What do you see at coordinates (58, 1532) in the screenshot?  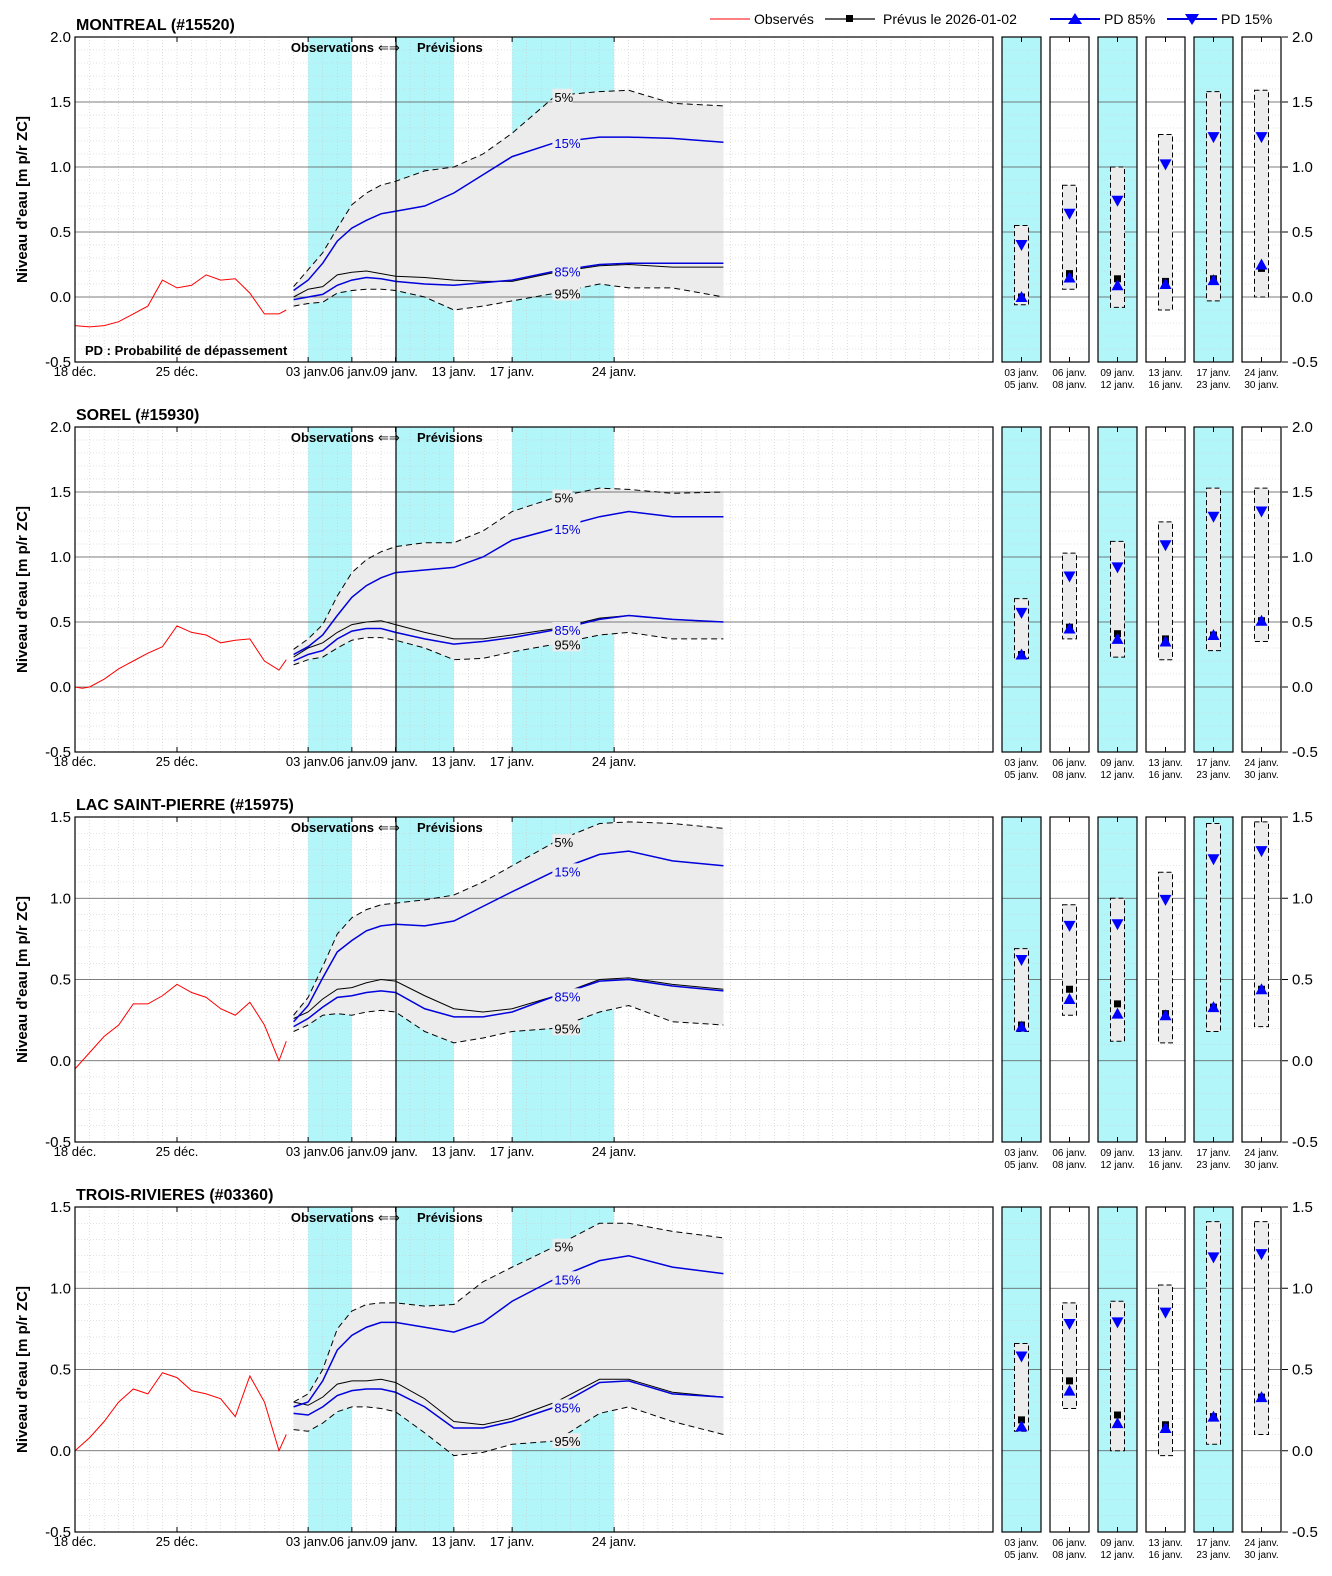 I see `y-tick-label-left: -0.5` at bounding box center [58, 1532].